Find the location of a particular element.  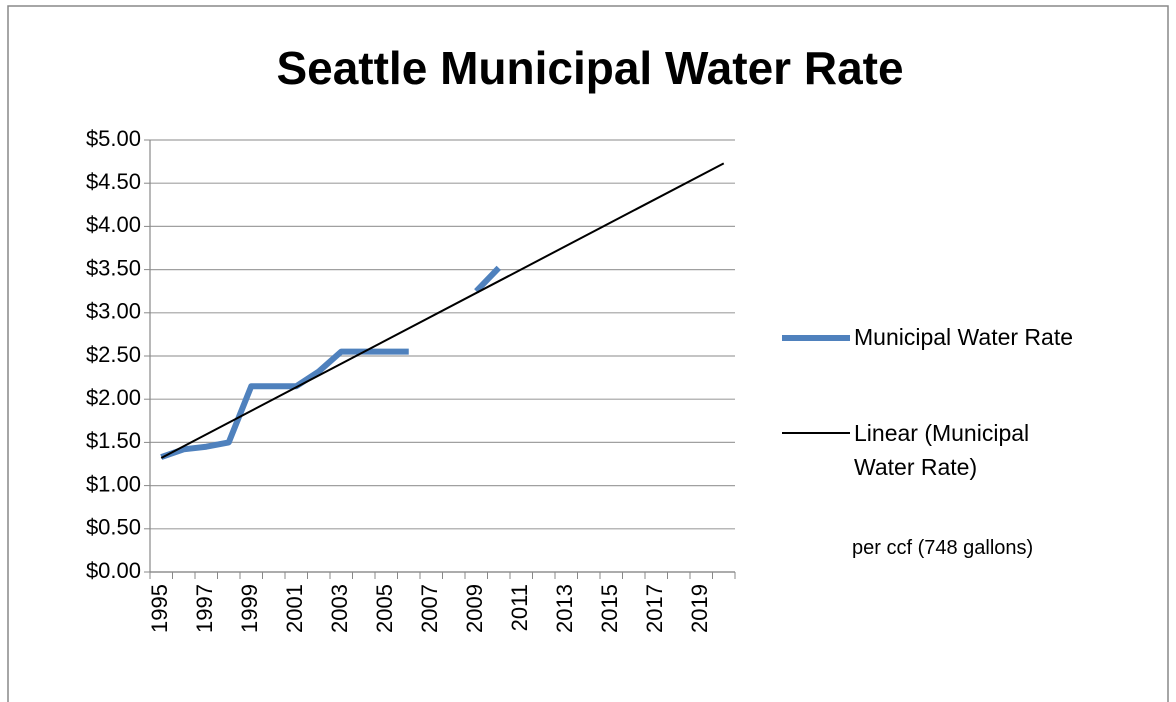

x-tick-label: 2015 is located at coordinates (609, 608).